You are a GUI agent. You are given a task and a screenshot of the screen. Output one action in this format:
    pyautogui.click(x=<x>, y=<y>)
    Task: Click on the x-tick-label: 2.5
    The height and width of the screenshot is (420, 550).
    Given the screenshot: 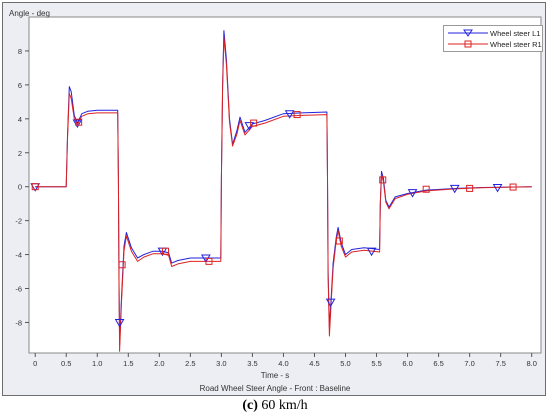 What is the action you would take?
    pyautogui.click(x=190, y=363)
    